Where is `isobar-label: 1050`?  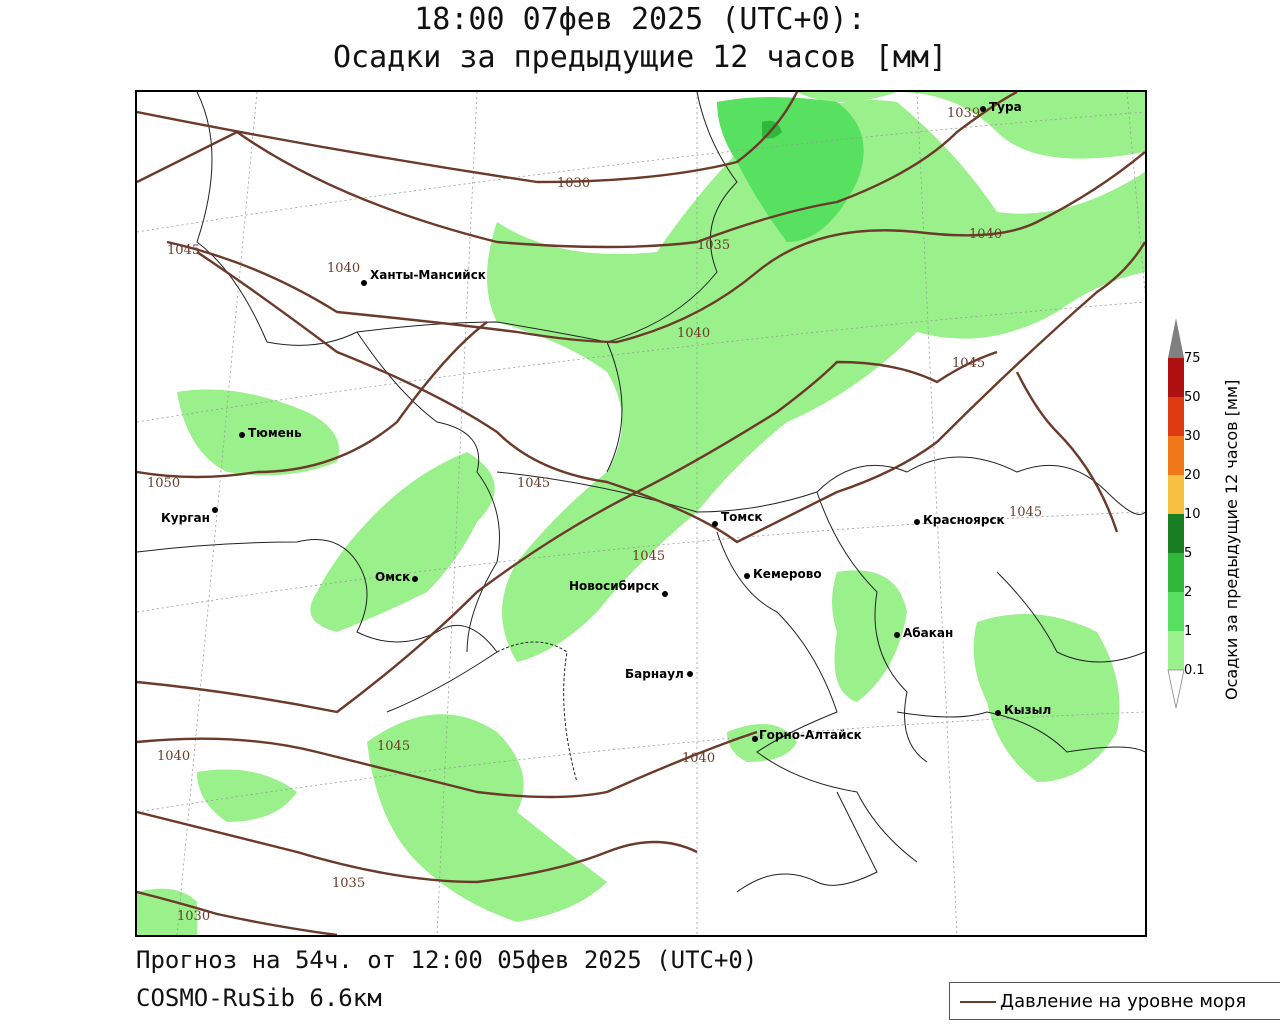 isobar-label: 1050 is located at coordinates (163, 483).